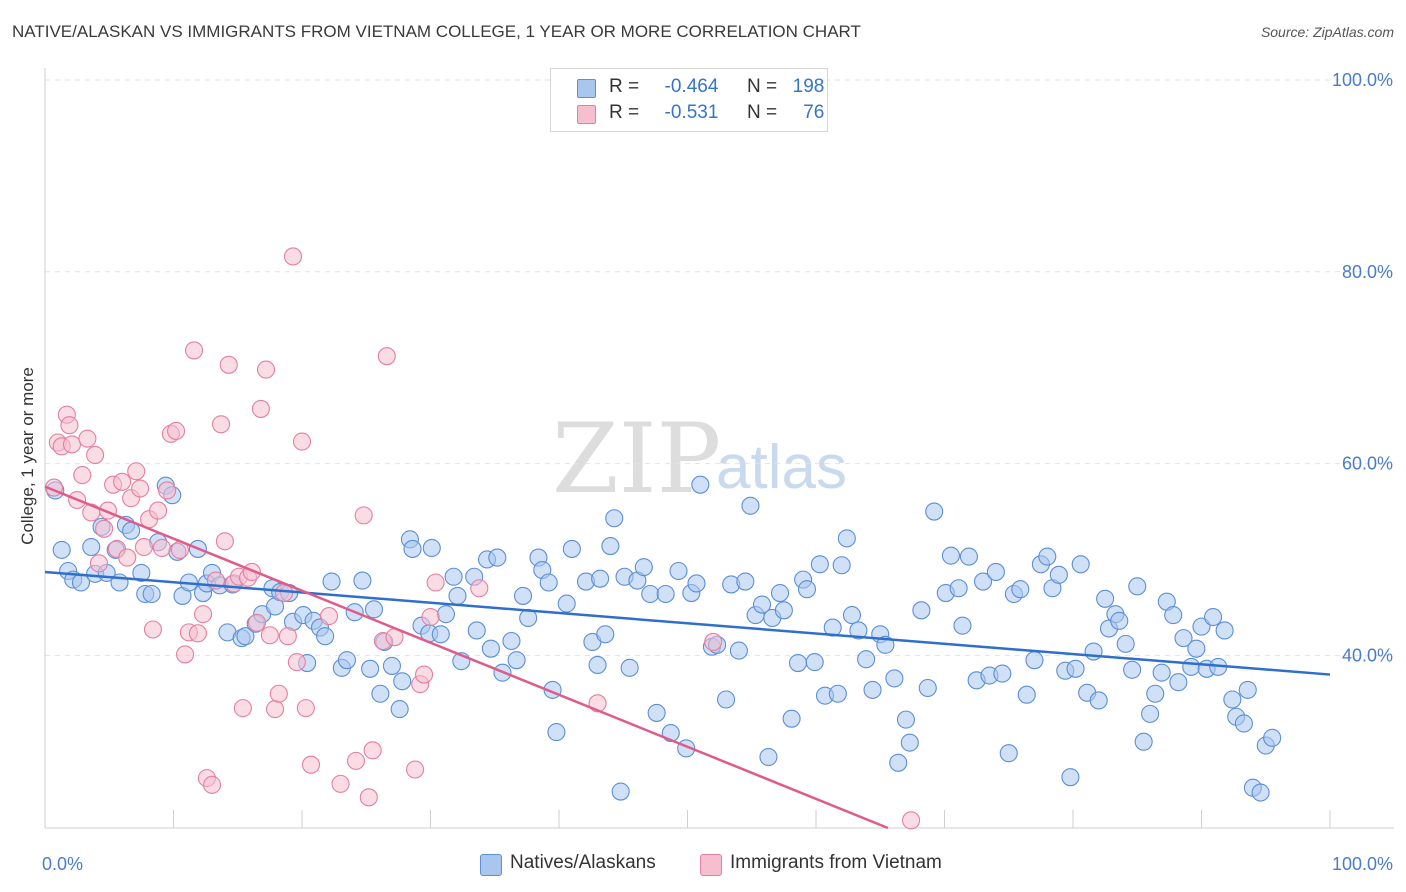  What do you see at coordinates (687, 623) in the screenshot?
I see `trend-line-natives` at bounding box center [687, 623].